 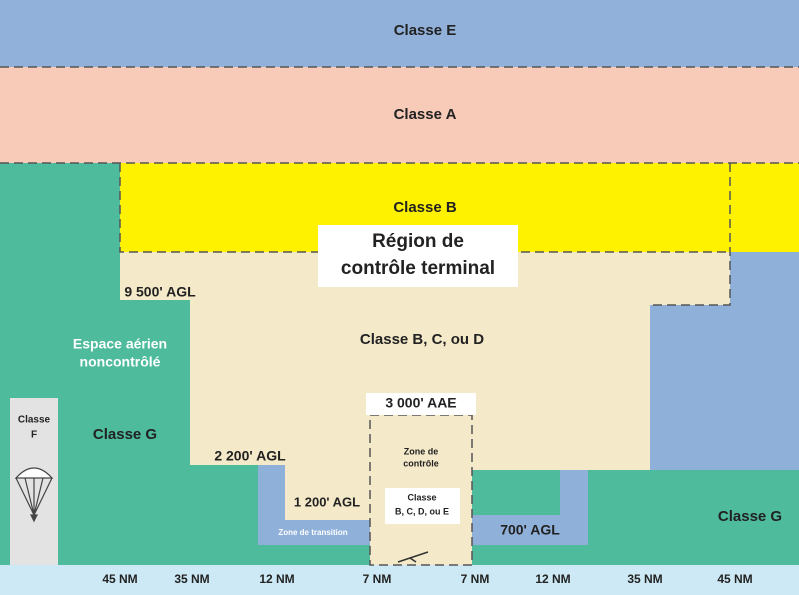 I want to click on altitude: 2 200' AGL, so click(x=250, y=456).